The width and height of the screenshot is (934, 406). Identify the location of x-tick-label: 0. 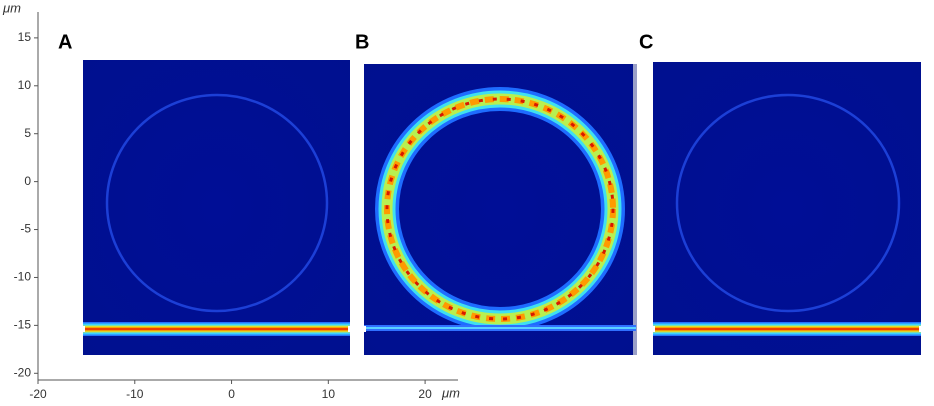
(231, 394).